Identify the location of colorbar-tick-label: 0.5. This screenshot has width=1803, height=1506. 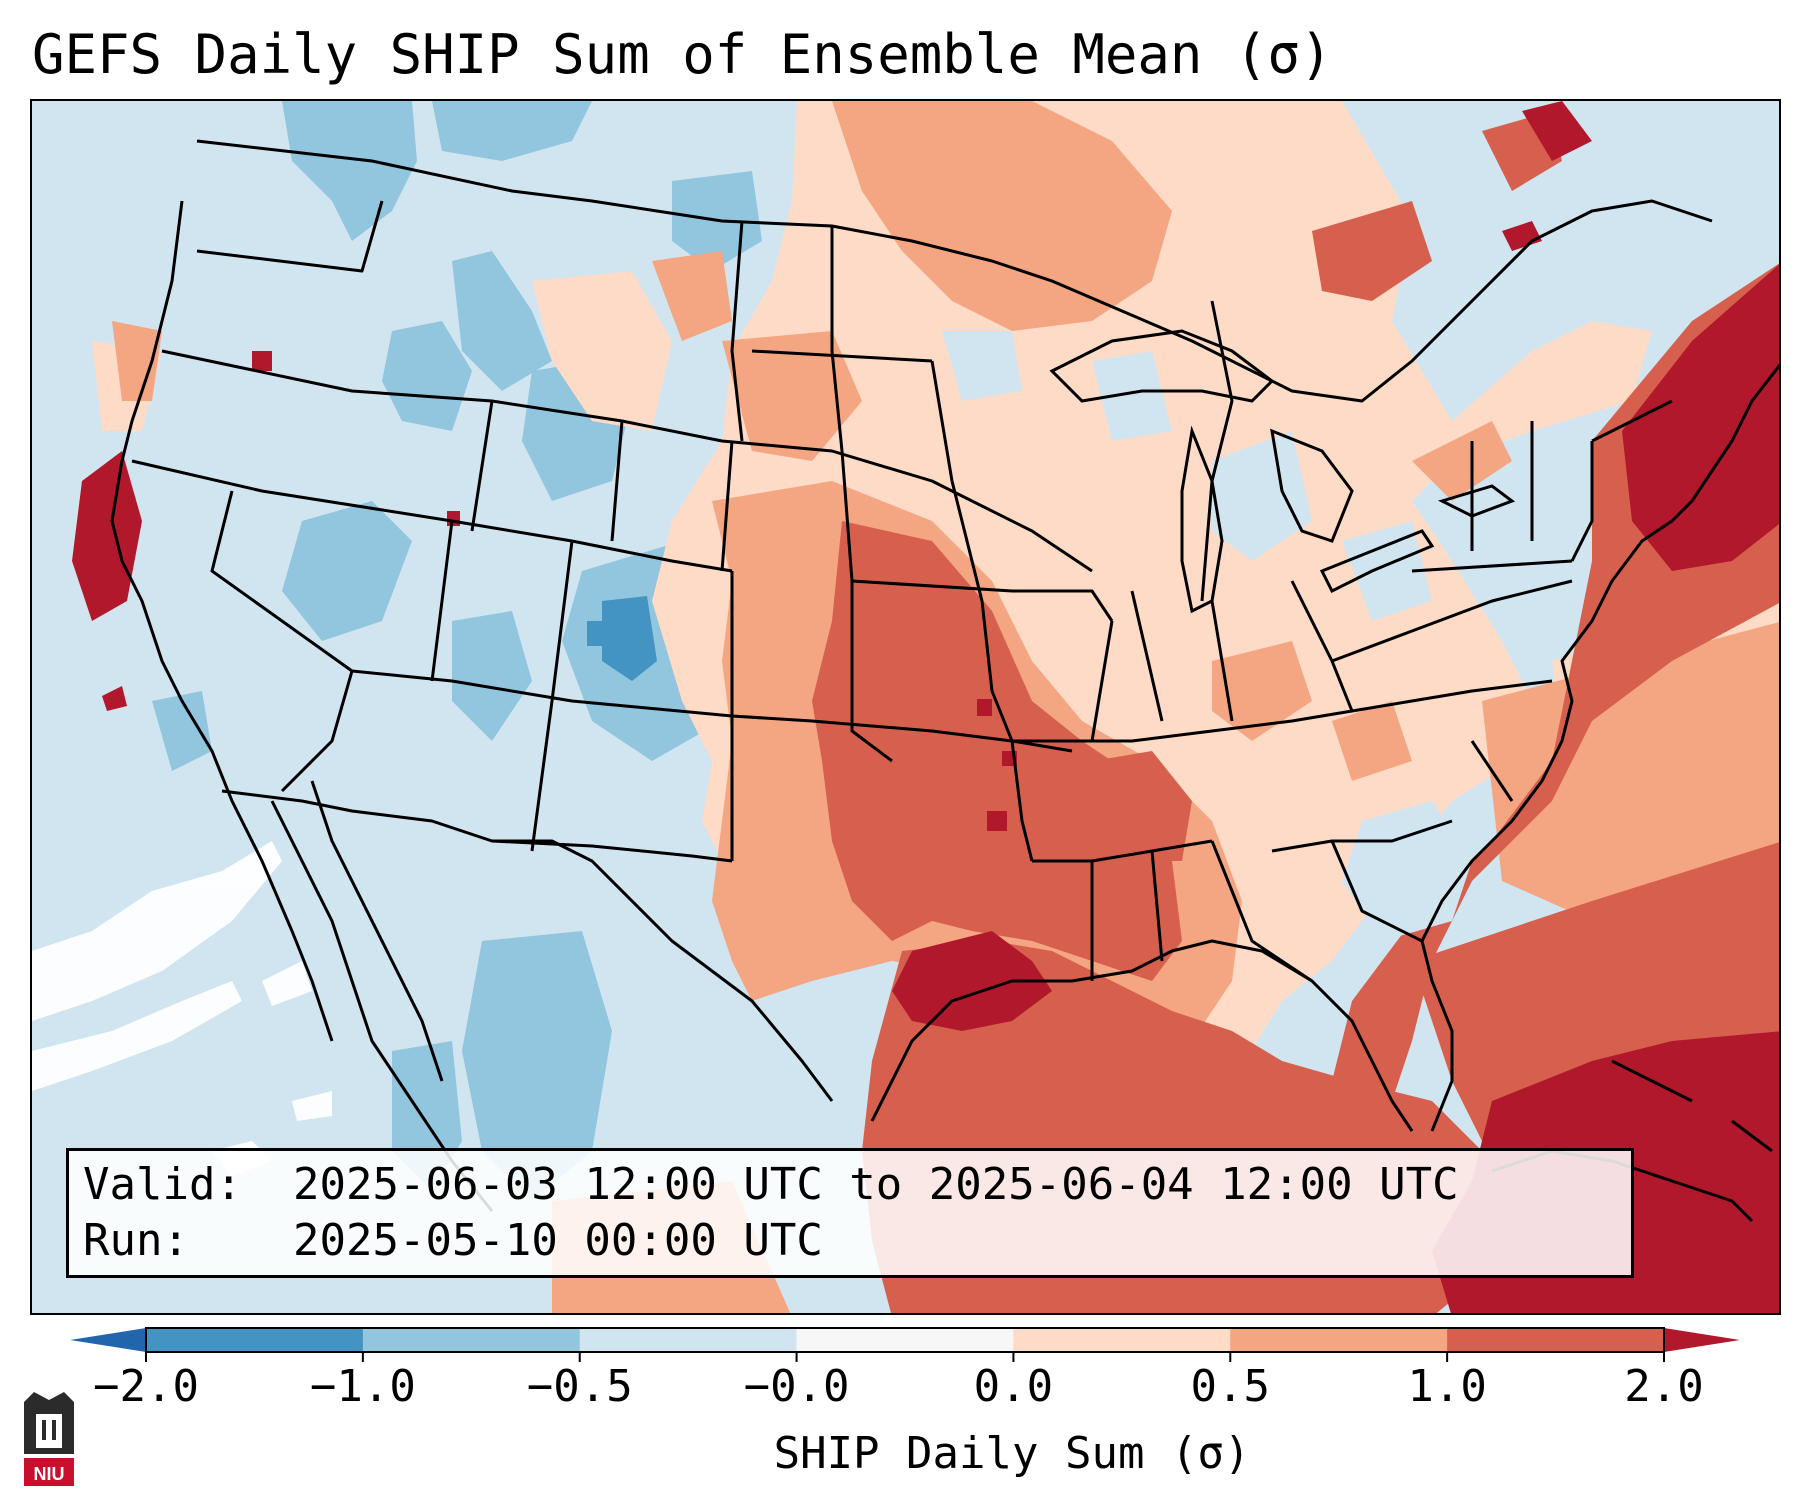
(1230, 1386).